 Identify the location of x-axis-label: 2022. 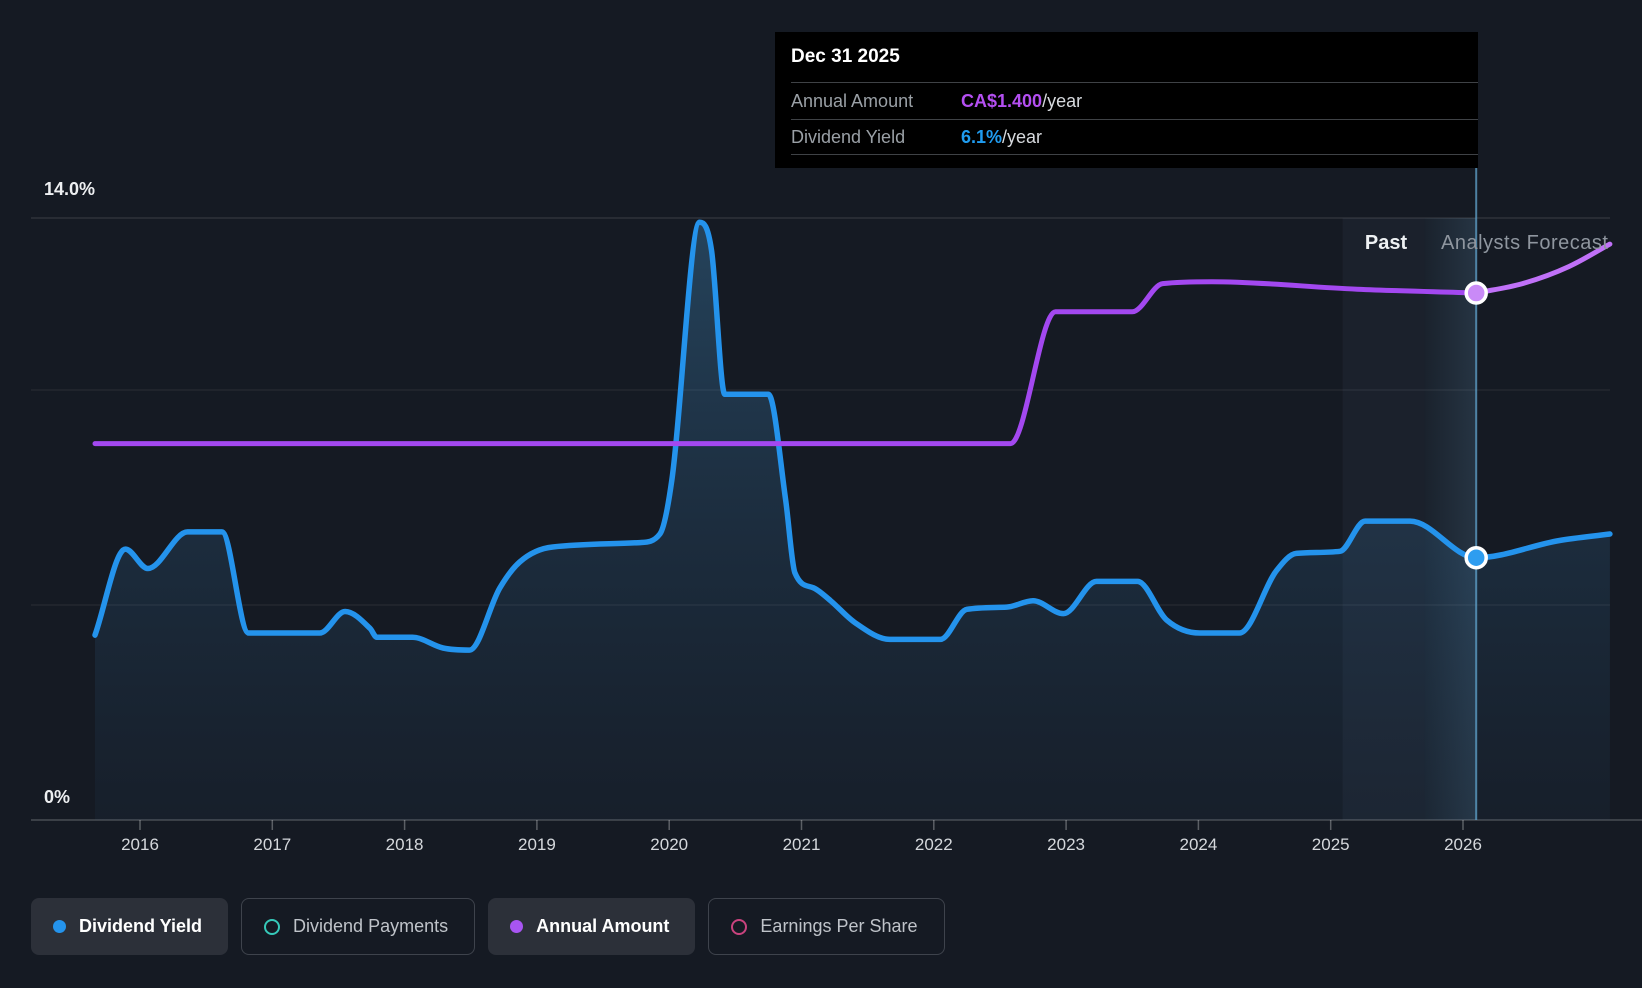
(934, 844).